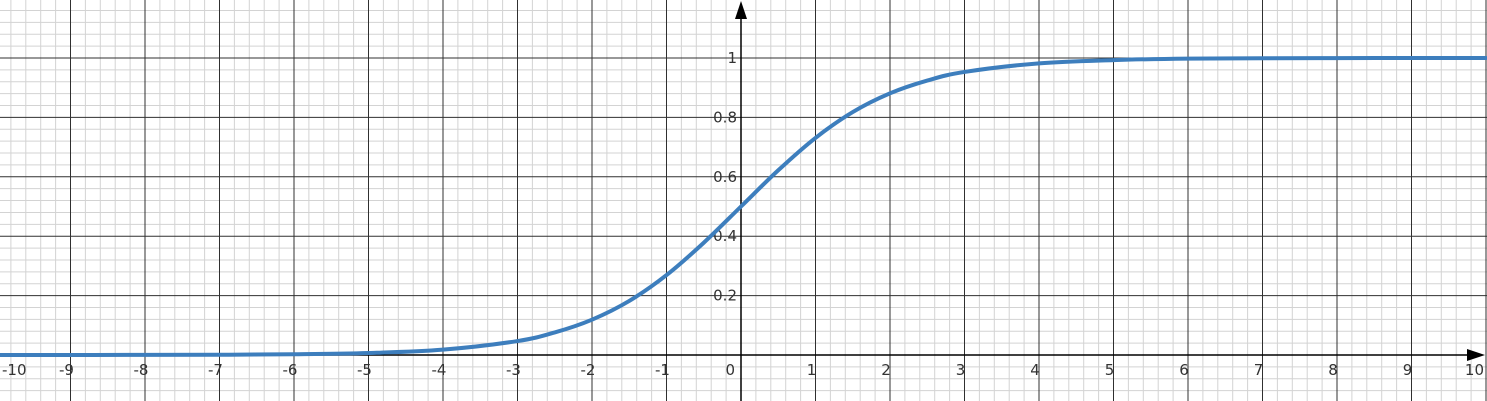 Image resolution: width=1487 pixels, height=401 pixels. I want to click on x-tick-label: -8, so click(141, 370).